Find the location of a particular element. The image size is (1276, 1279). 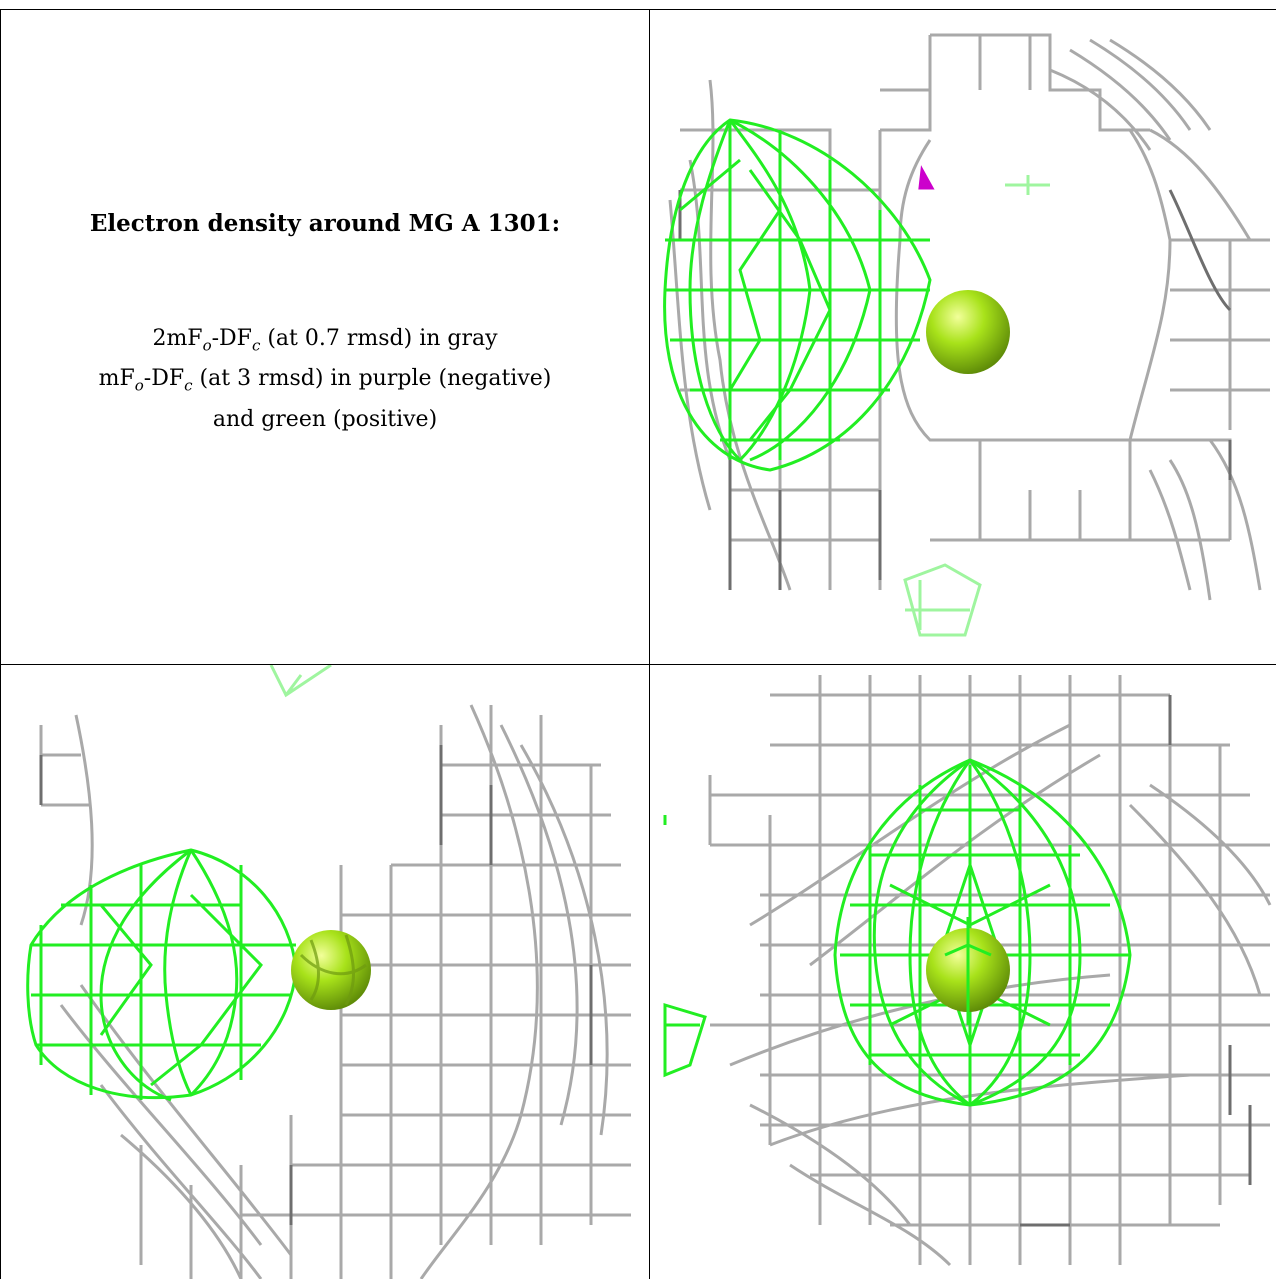

magnesium-sphere-top-right is located at coordinates (968, 332).